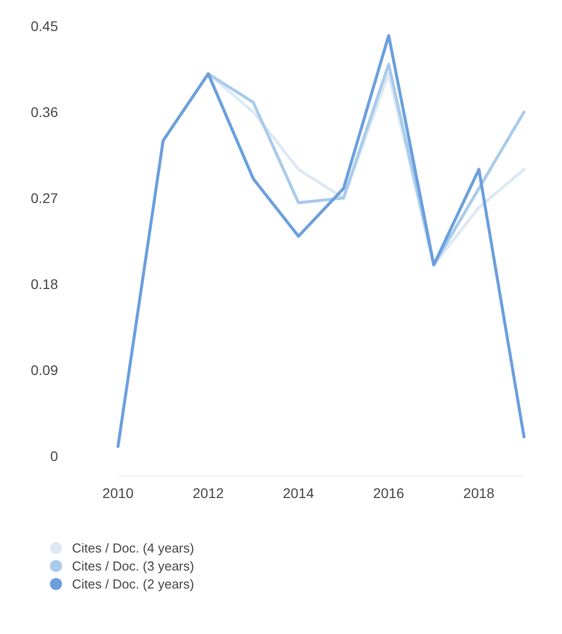 This screenshot has width=562, height=634. Describe the element at coordinates (388, 493) in the screenshot. I see `x-tick-label: 2016` at that location.